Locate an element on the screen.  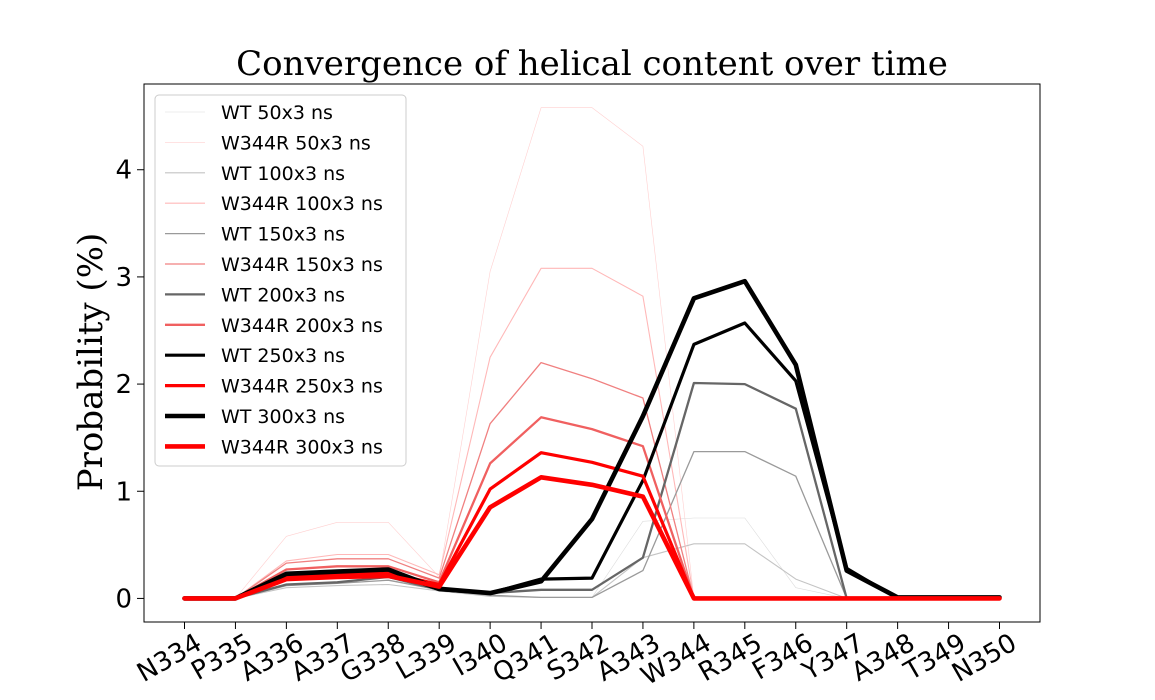
legend-box is located at coordinates (280, 280).